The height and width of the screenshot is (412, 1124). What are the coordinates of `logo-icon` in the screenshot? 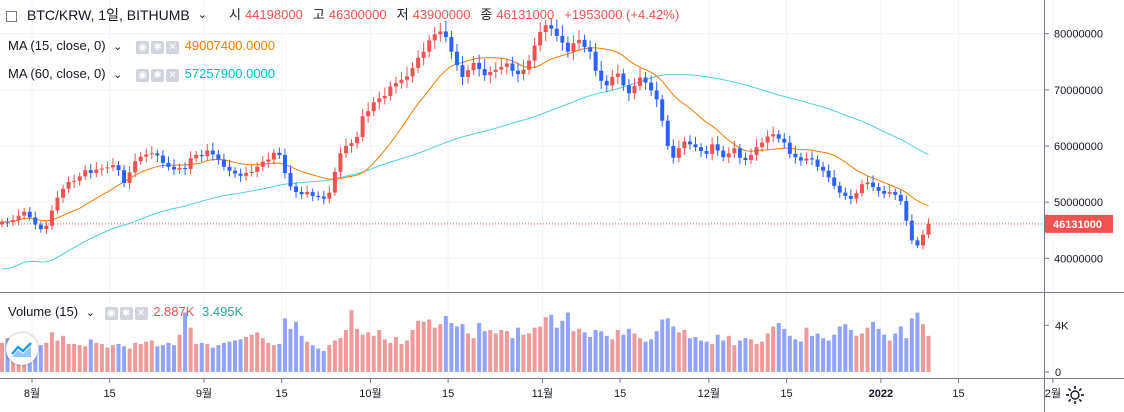 It's located at (22, 349).